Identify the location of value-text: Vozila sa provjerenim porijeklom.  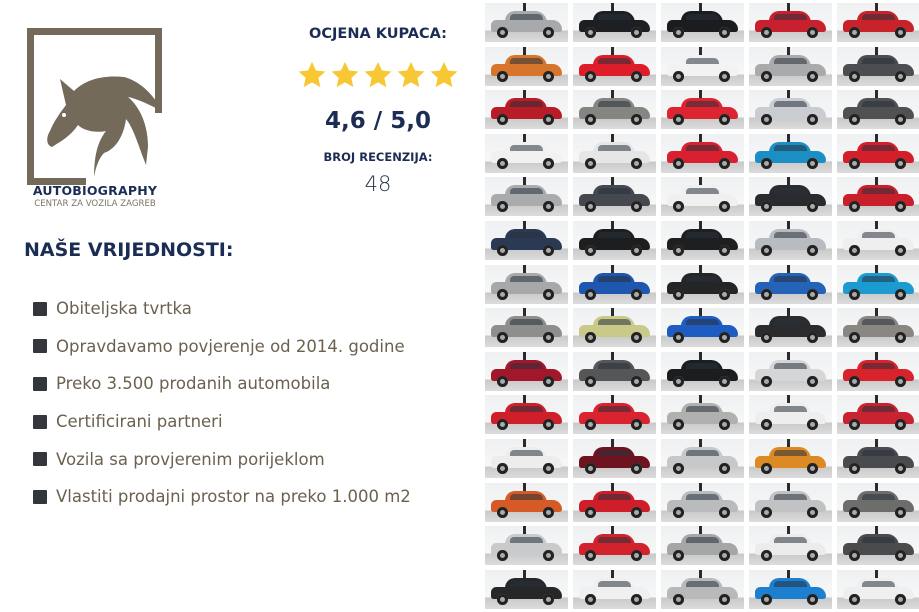
(190, 459).